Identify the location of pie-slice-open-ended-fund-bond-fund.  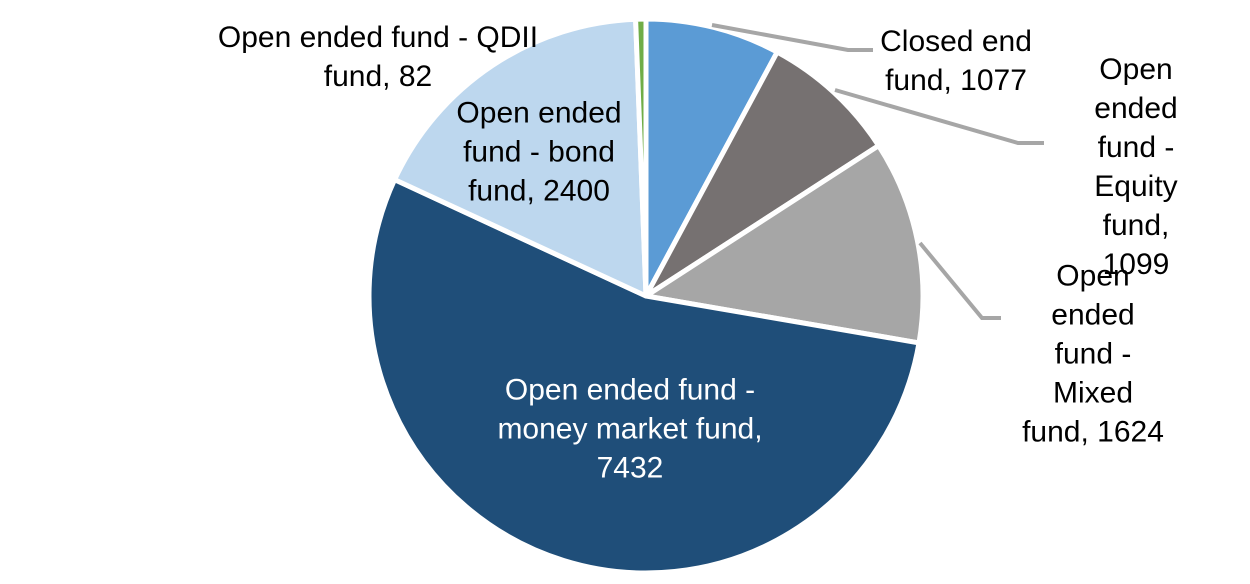
(520, 157).